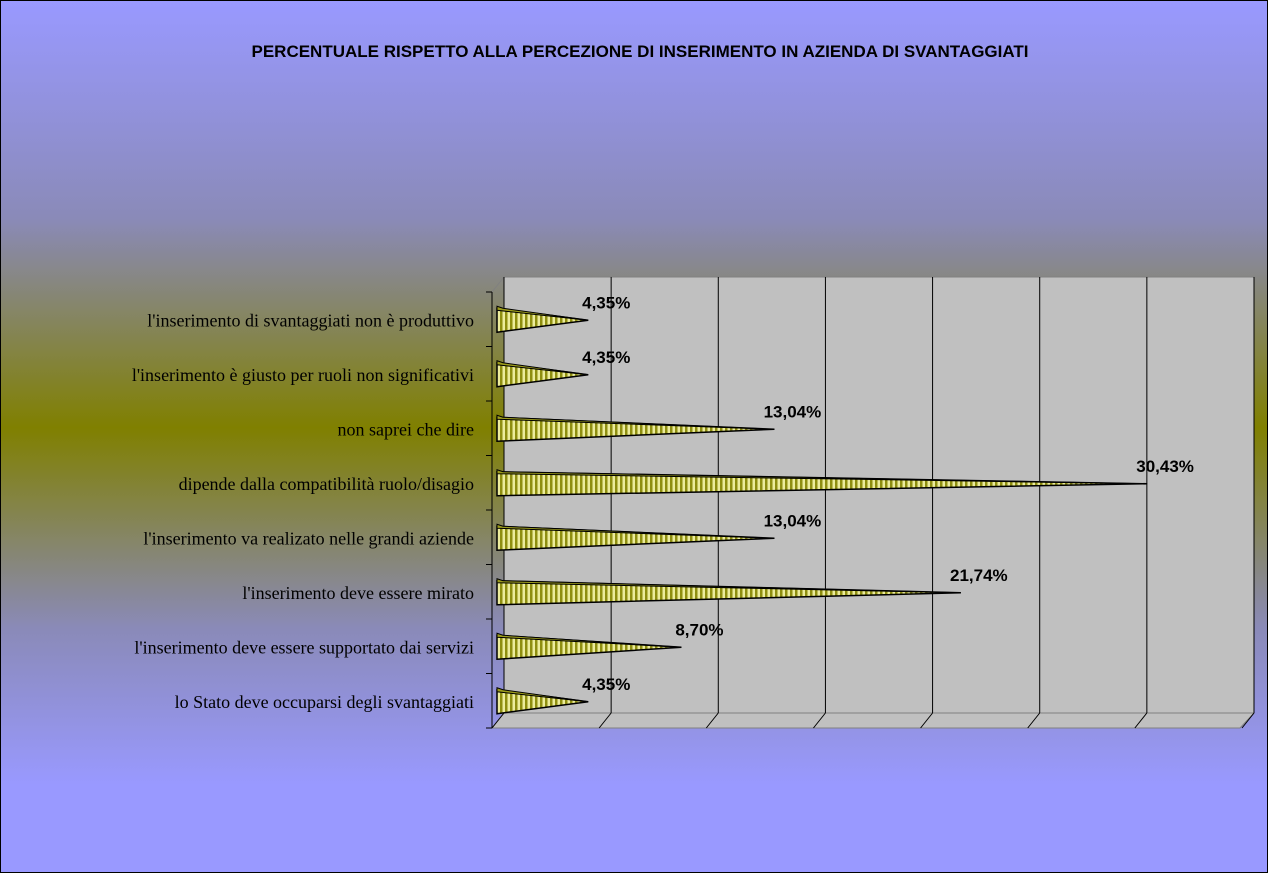 The width and height of the screenshot is (1268, 873). Describe the element at coordinates (406, 429) in the screenshot. I see `y-tick-label: non saprei che dire` at that location.